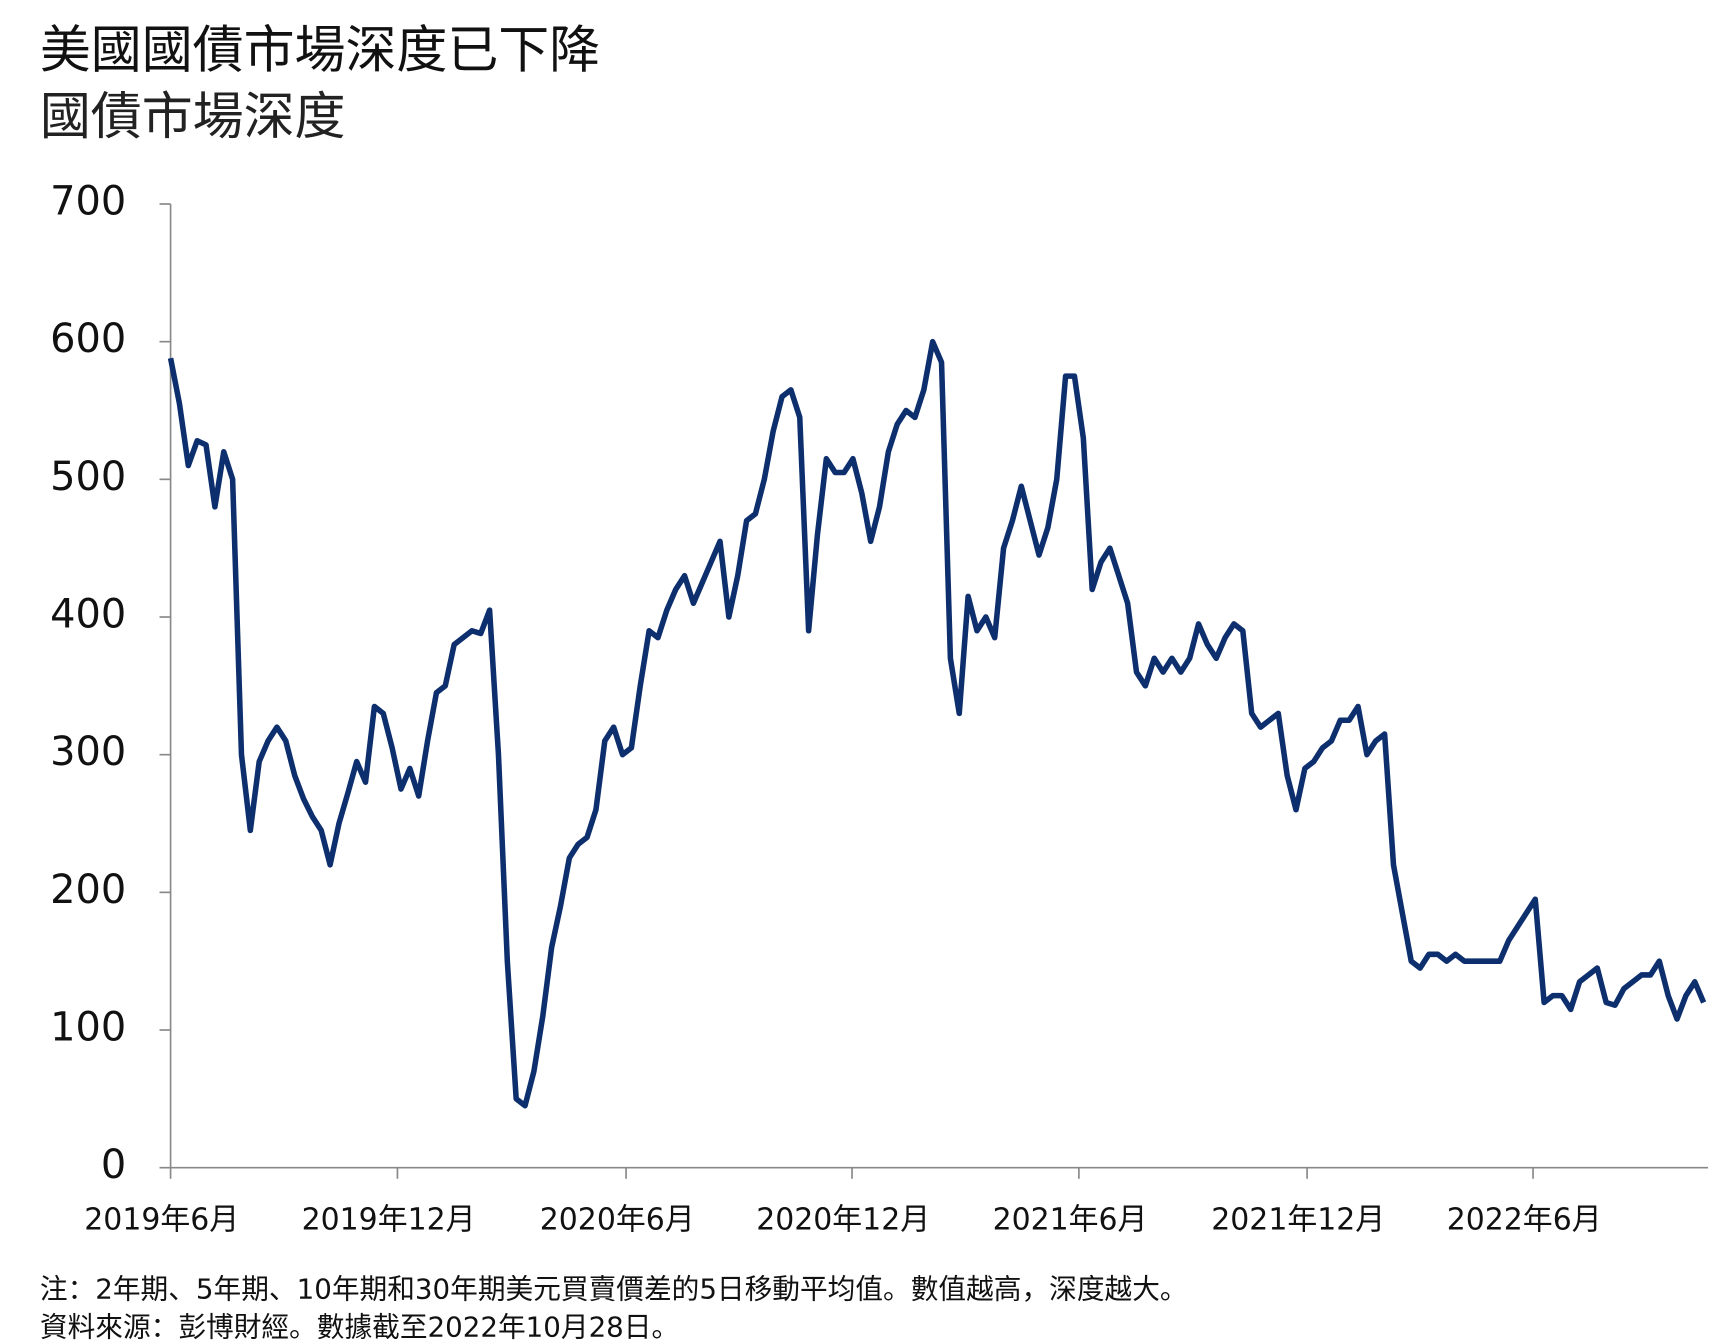 The height and width of the screenshot is (1344, 1728). What do you see at coordinates (88, 339) in the screenshot?
I see `y-tick-label: 600` at bounding box center [88, 339].